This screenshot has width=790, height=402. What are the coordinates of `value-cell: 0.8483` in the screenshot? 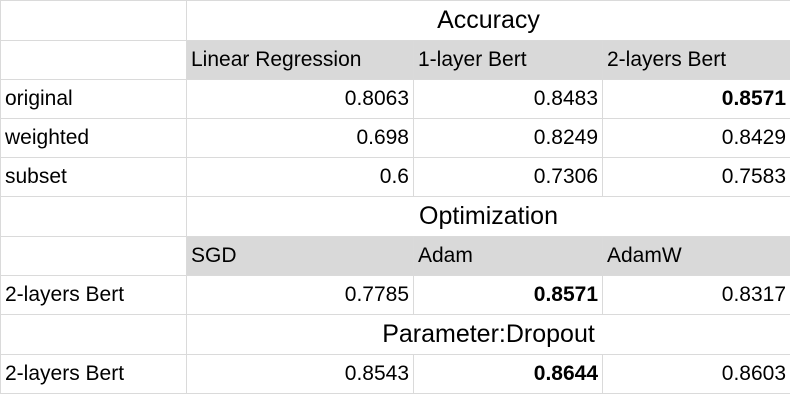 It's located at (508, 99).